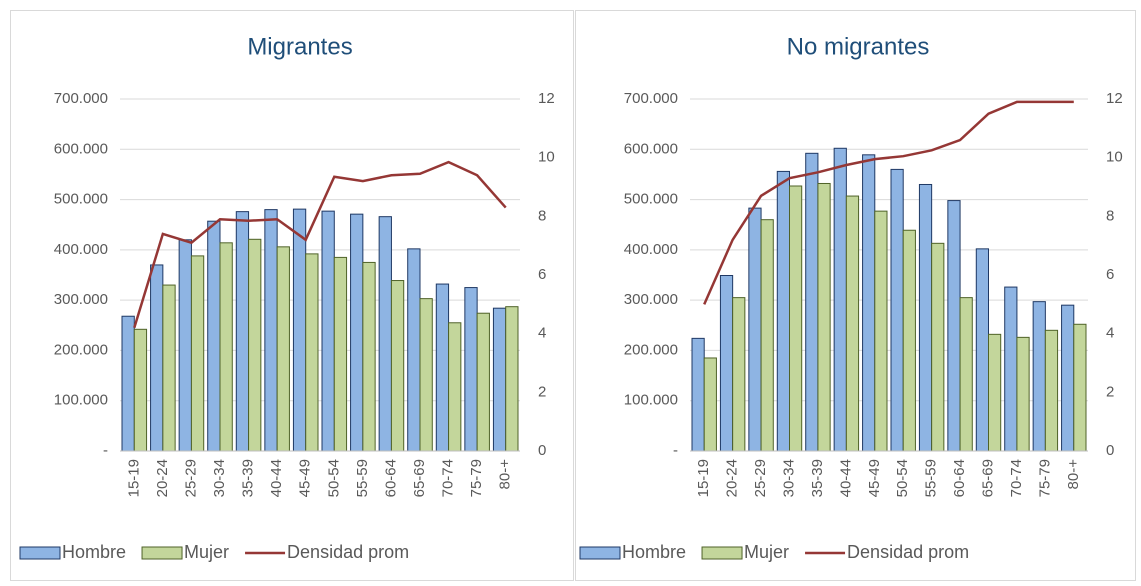  Describe the element at coordinates (858, 46) in the screenshot. I see `chart-title: No migrantes` at that location.